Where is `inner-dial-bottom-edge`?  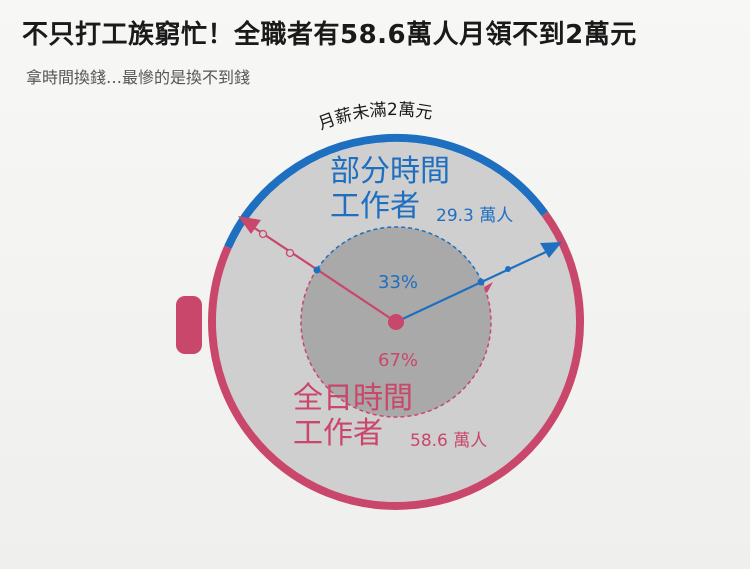
inner-dial-bottom-edge is located at coordinates (396, 343).